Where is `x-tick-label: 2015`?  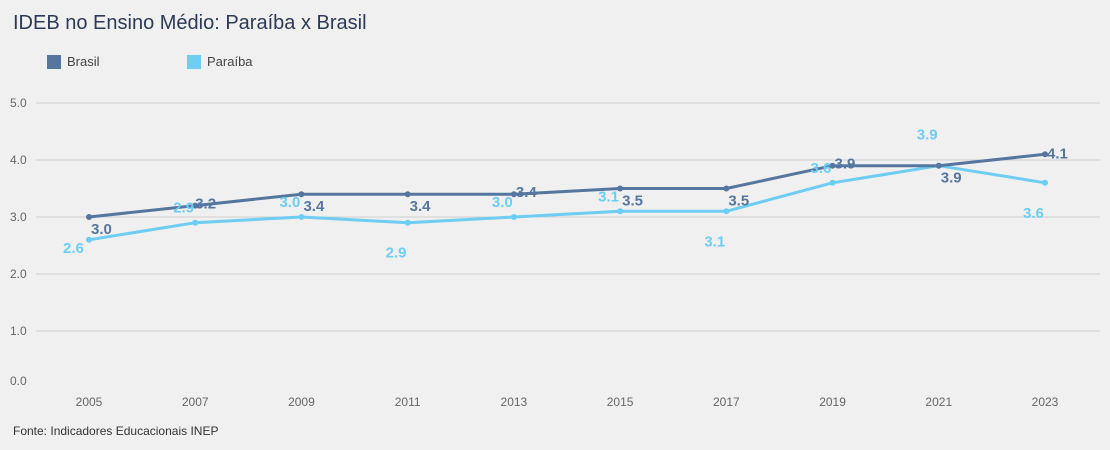 x-tick-label: 2015 is located at coordinates (620, 402).